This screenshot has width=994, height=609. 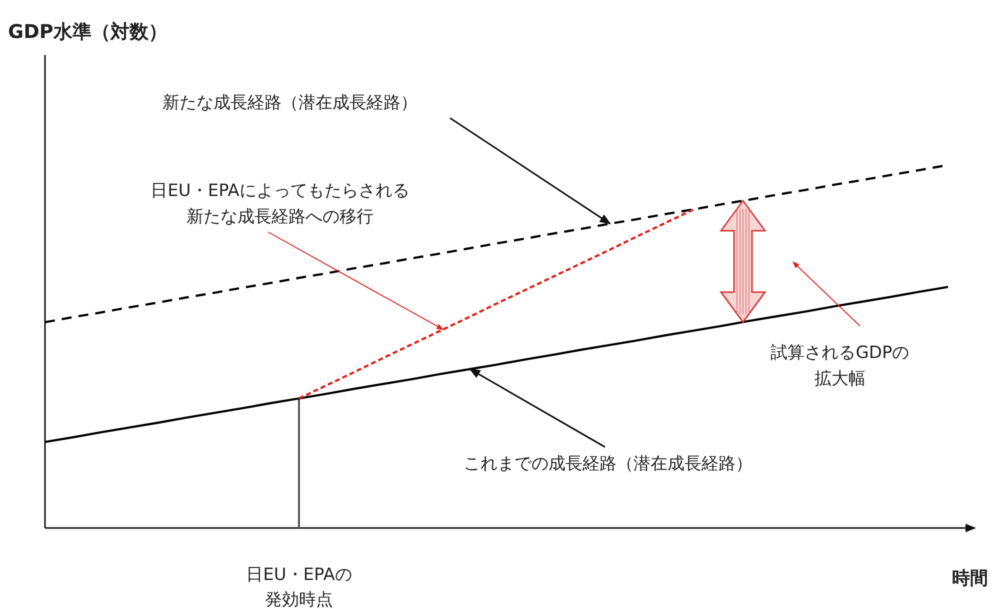 What do you see at coordinates (970, 578) in the screenshot?
I see `x-axis-title: 時間` at bounding box center [970, 578].